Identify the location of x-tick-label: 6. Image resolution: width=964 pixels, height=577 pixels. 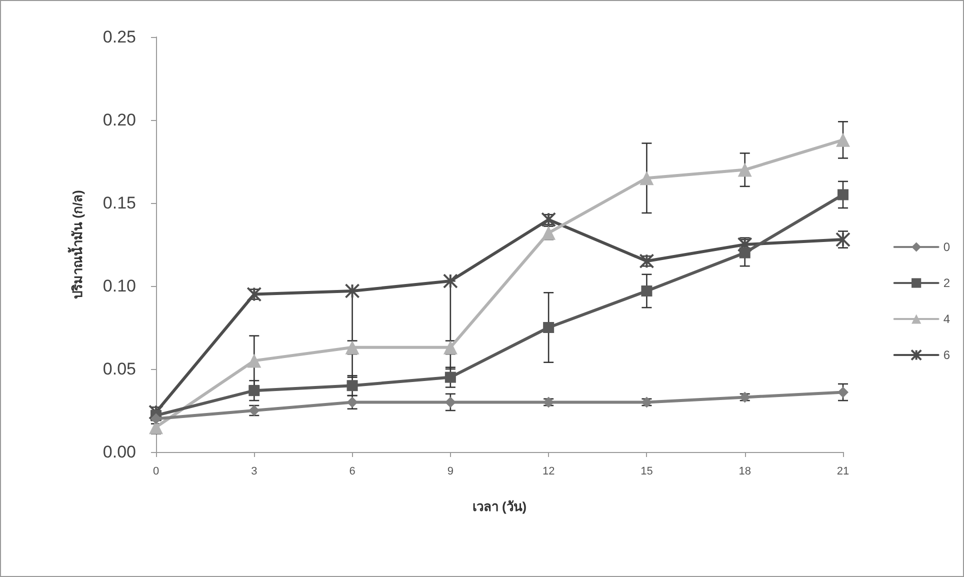
(352, 472).